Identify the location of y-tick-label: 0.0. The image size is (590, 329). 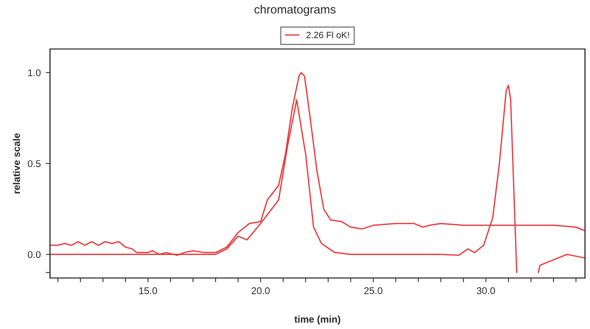
(34, 254).